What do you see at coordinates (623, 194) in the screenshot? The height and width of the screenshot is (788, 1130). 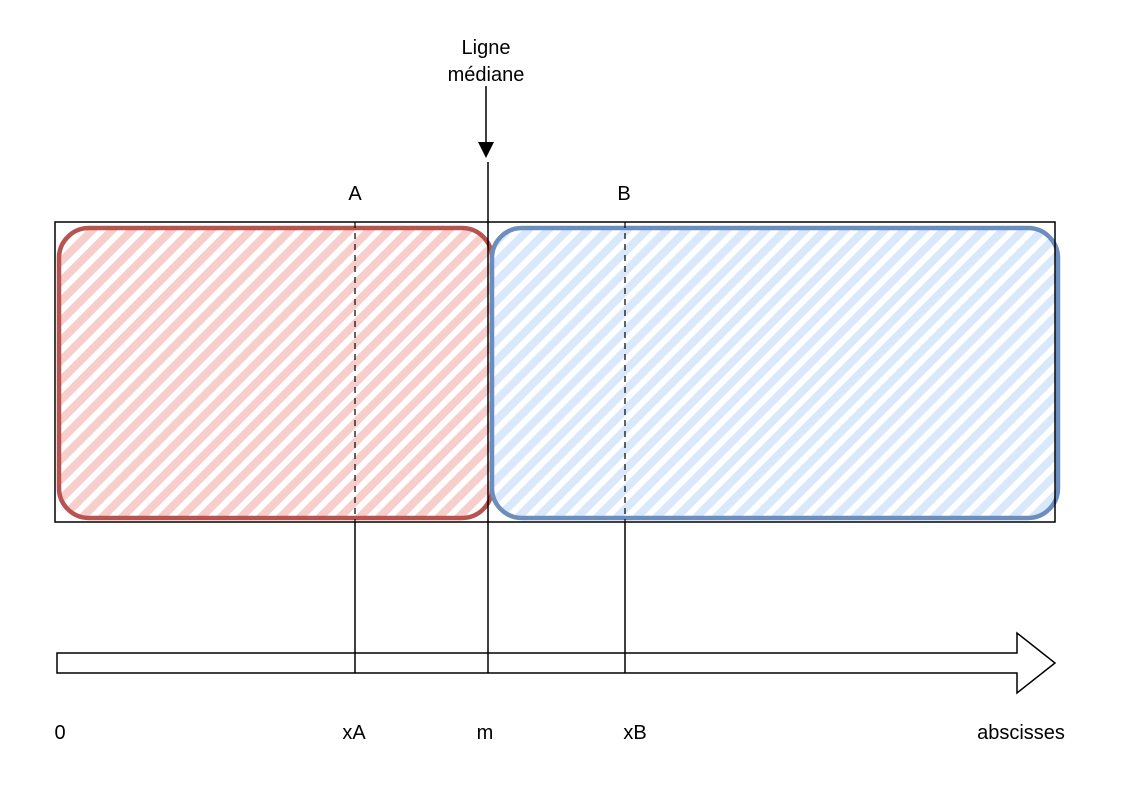 I see `region-b-label: B` at bounding box center [623, 194].